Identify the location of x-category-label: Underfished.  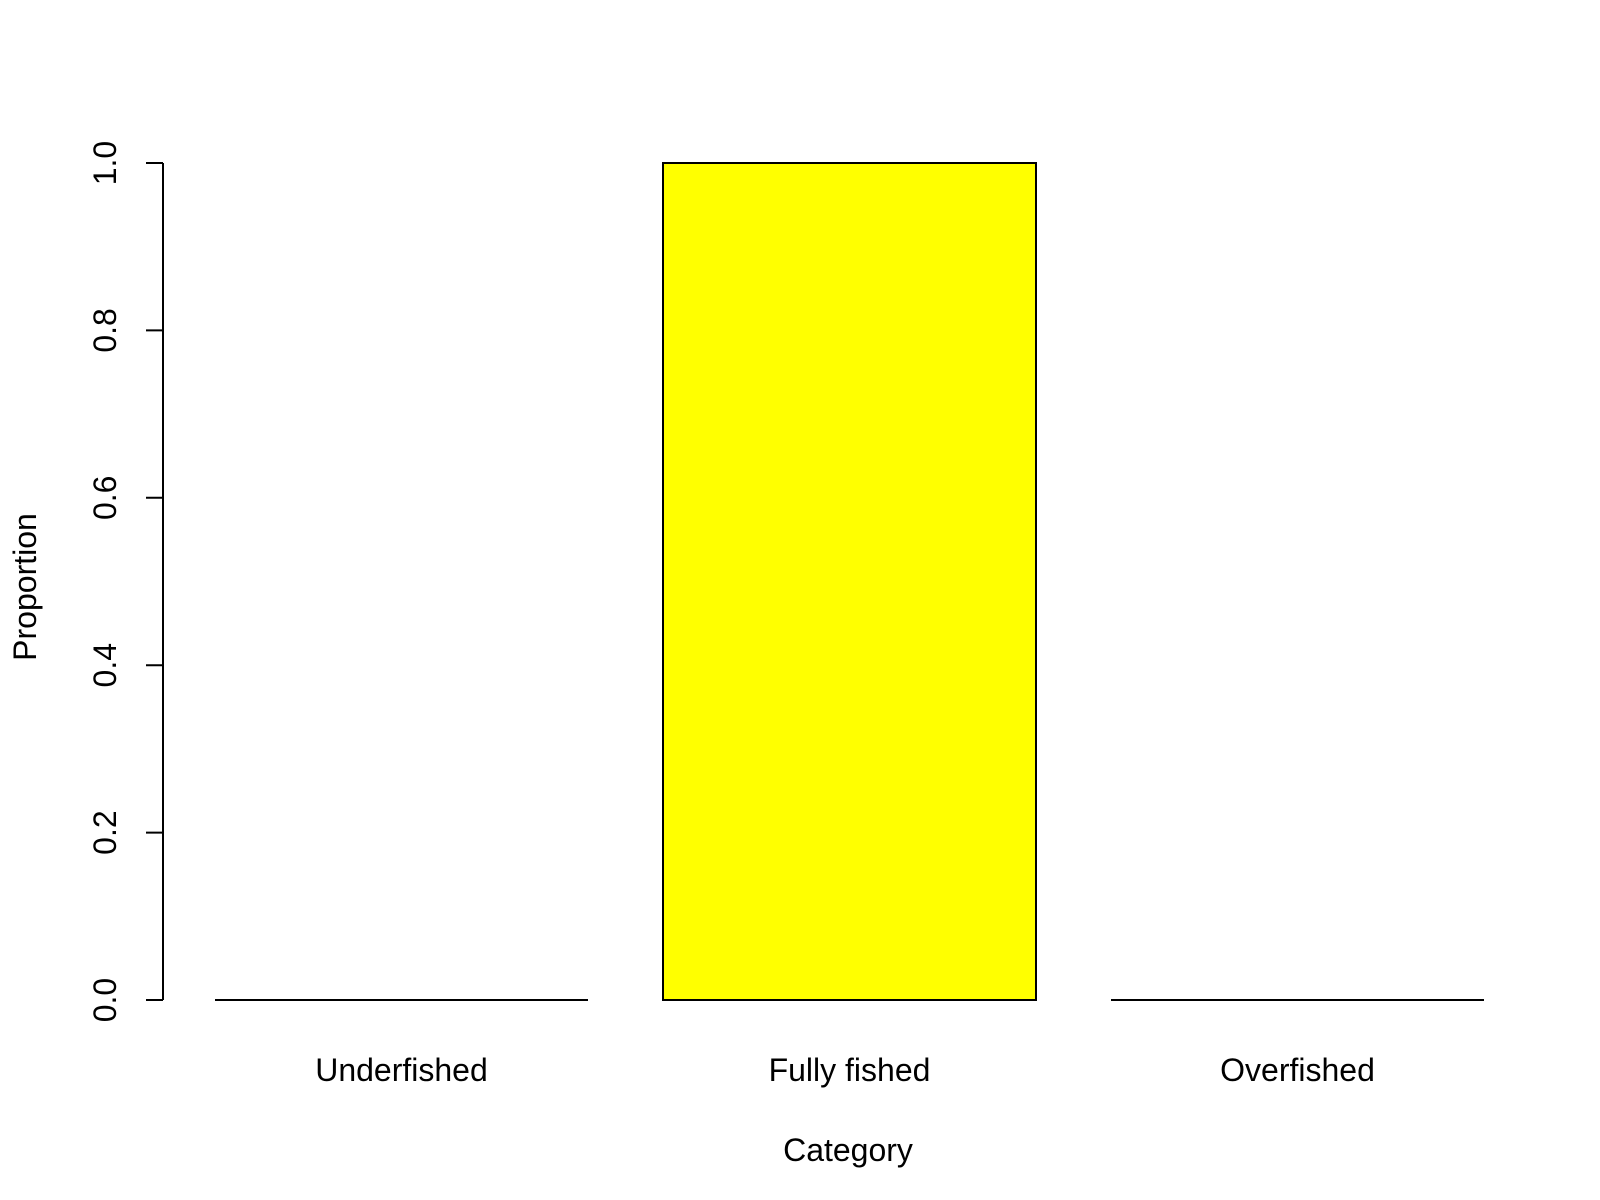
(401, 1070).